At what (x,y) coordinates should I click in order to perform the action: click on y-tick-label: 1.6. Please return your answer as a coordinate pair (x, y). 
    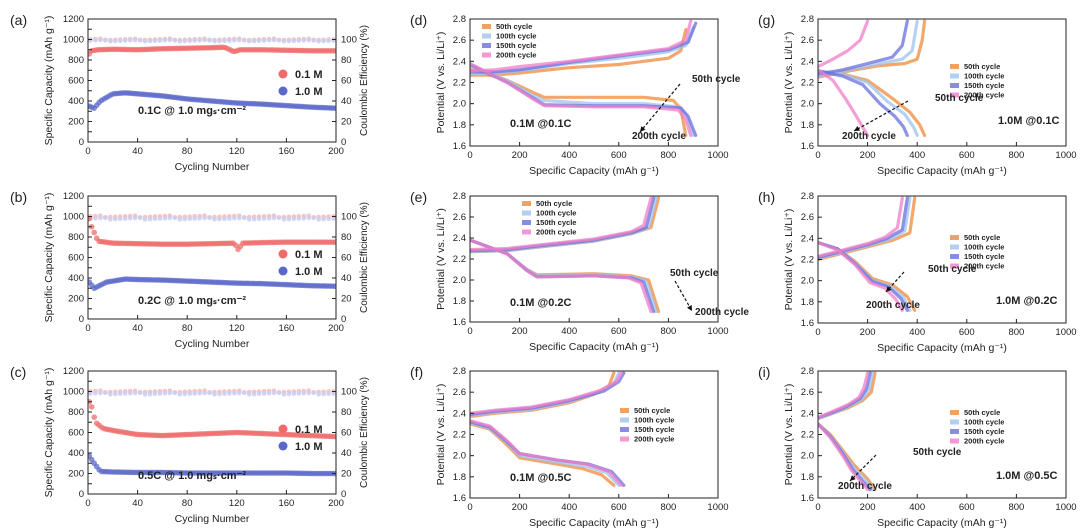
    Looking at the image, I should click on (807, 146).